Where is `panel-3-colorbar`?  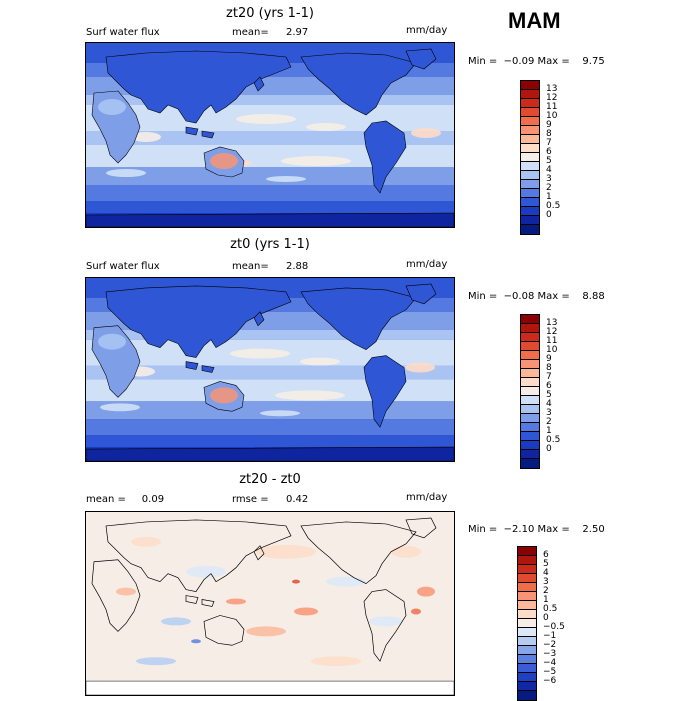 panel-3-colorbar is located at coordinates (527, 623).